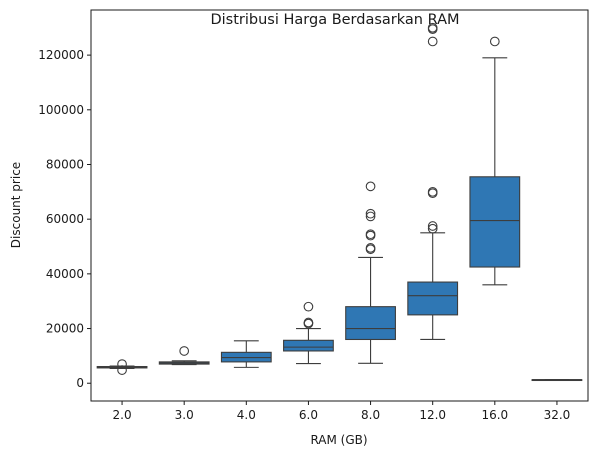 The width and height of the screenshot is (597, 455). Describe the element at coordinates (122, 415) in the screenshot. I see `x-tick-label: 2.0` at that location.